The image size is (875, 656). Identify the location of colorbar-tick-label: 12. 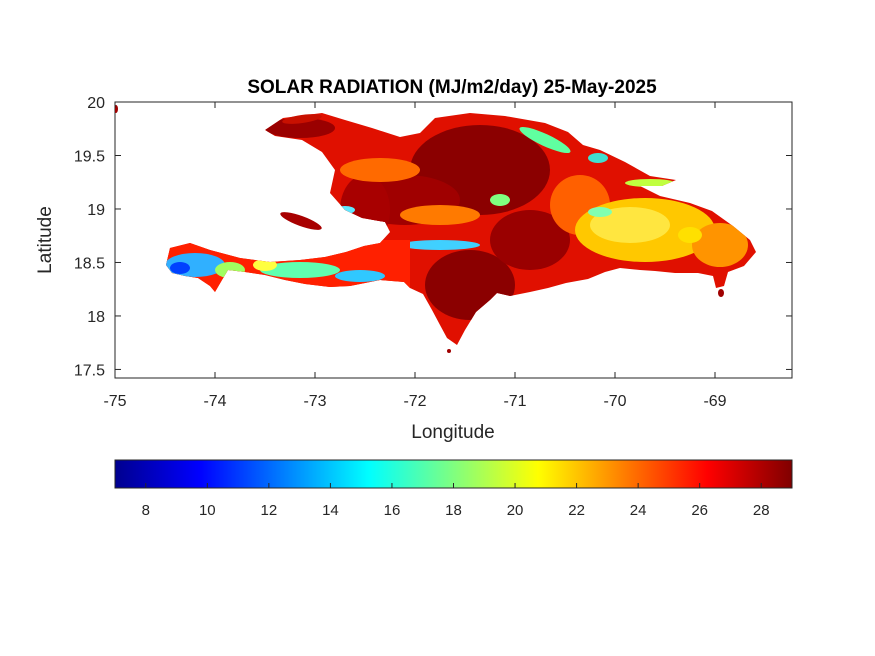
(269, 510).